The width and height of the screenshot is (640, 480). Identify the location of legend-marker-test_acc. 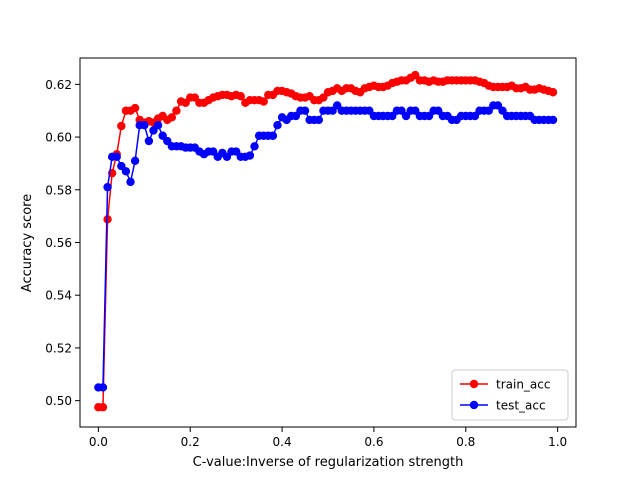
(474, 405).